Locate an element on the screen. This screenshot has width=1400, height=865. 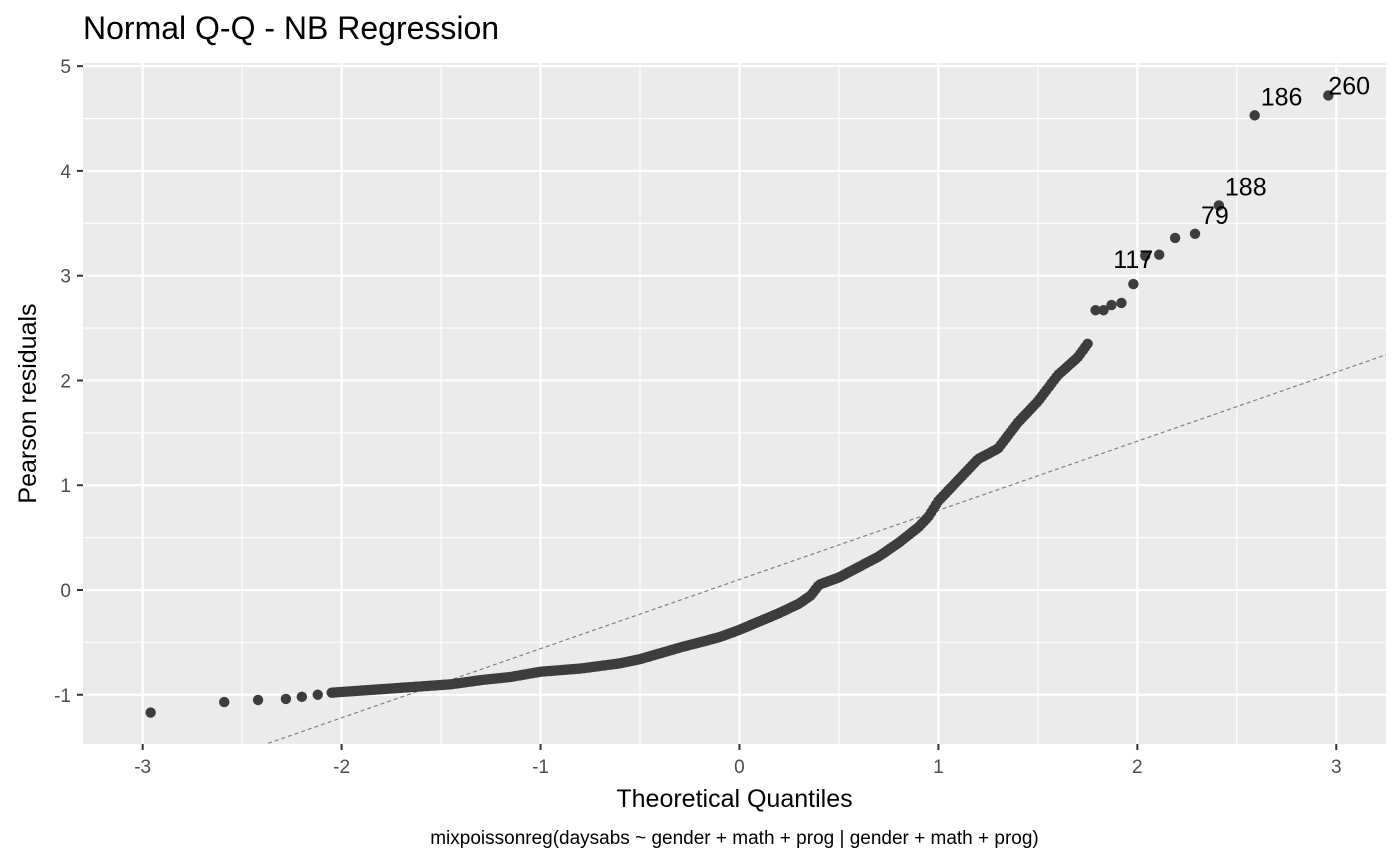
chart-title: Normal Q-Q - NB Regression is located at coordinates (291, 28).